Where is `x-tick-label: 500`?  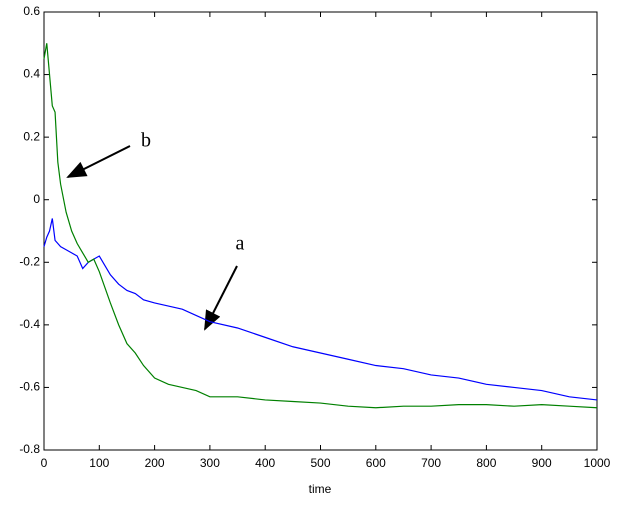 x-tick-label: 500 is located at coordinates (320, 463).